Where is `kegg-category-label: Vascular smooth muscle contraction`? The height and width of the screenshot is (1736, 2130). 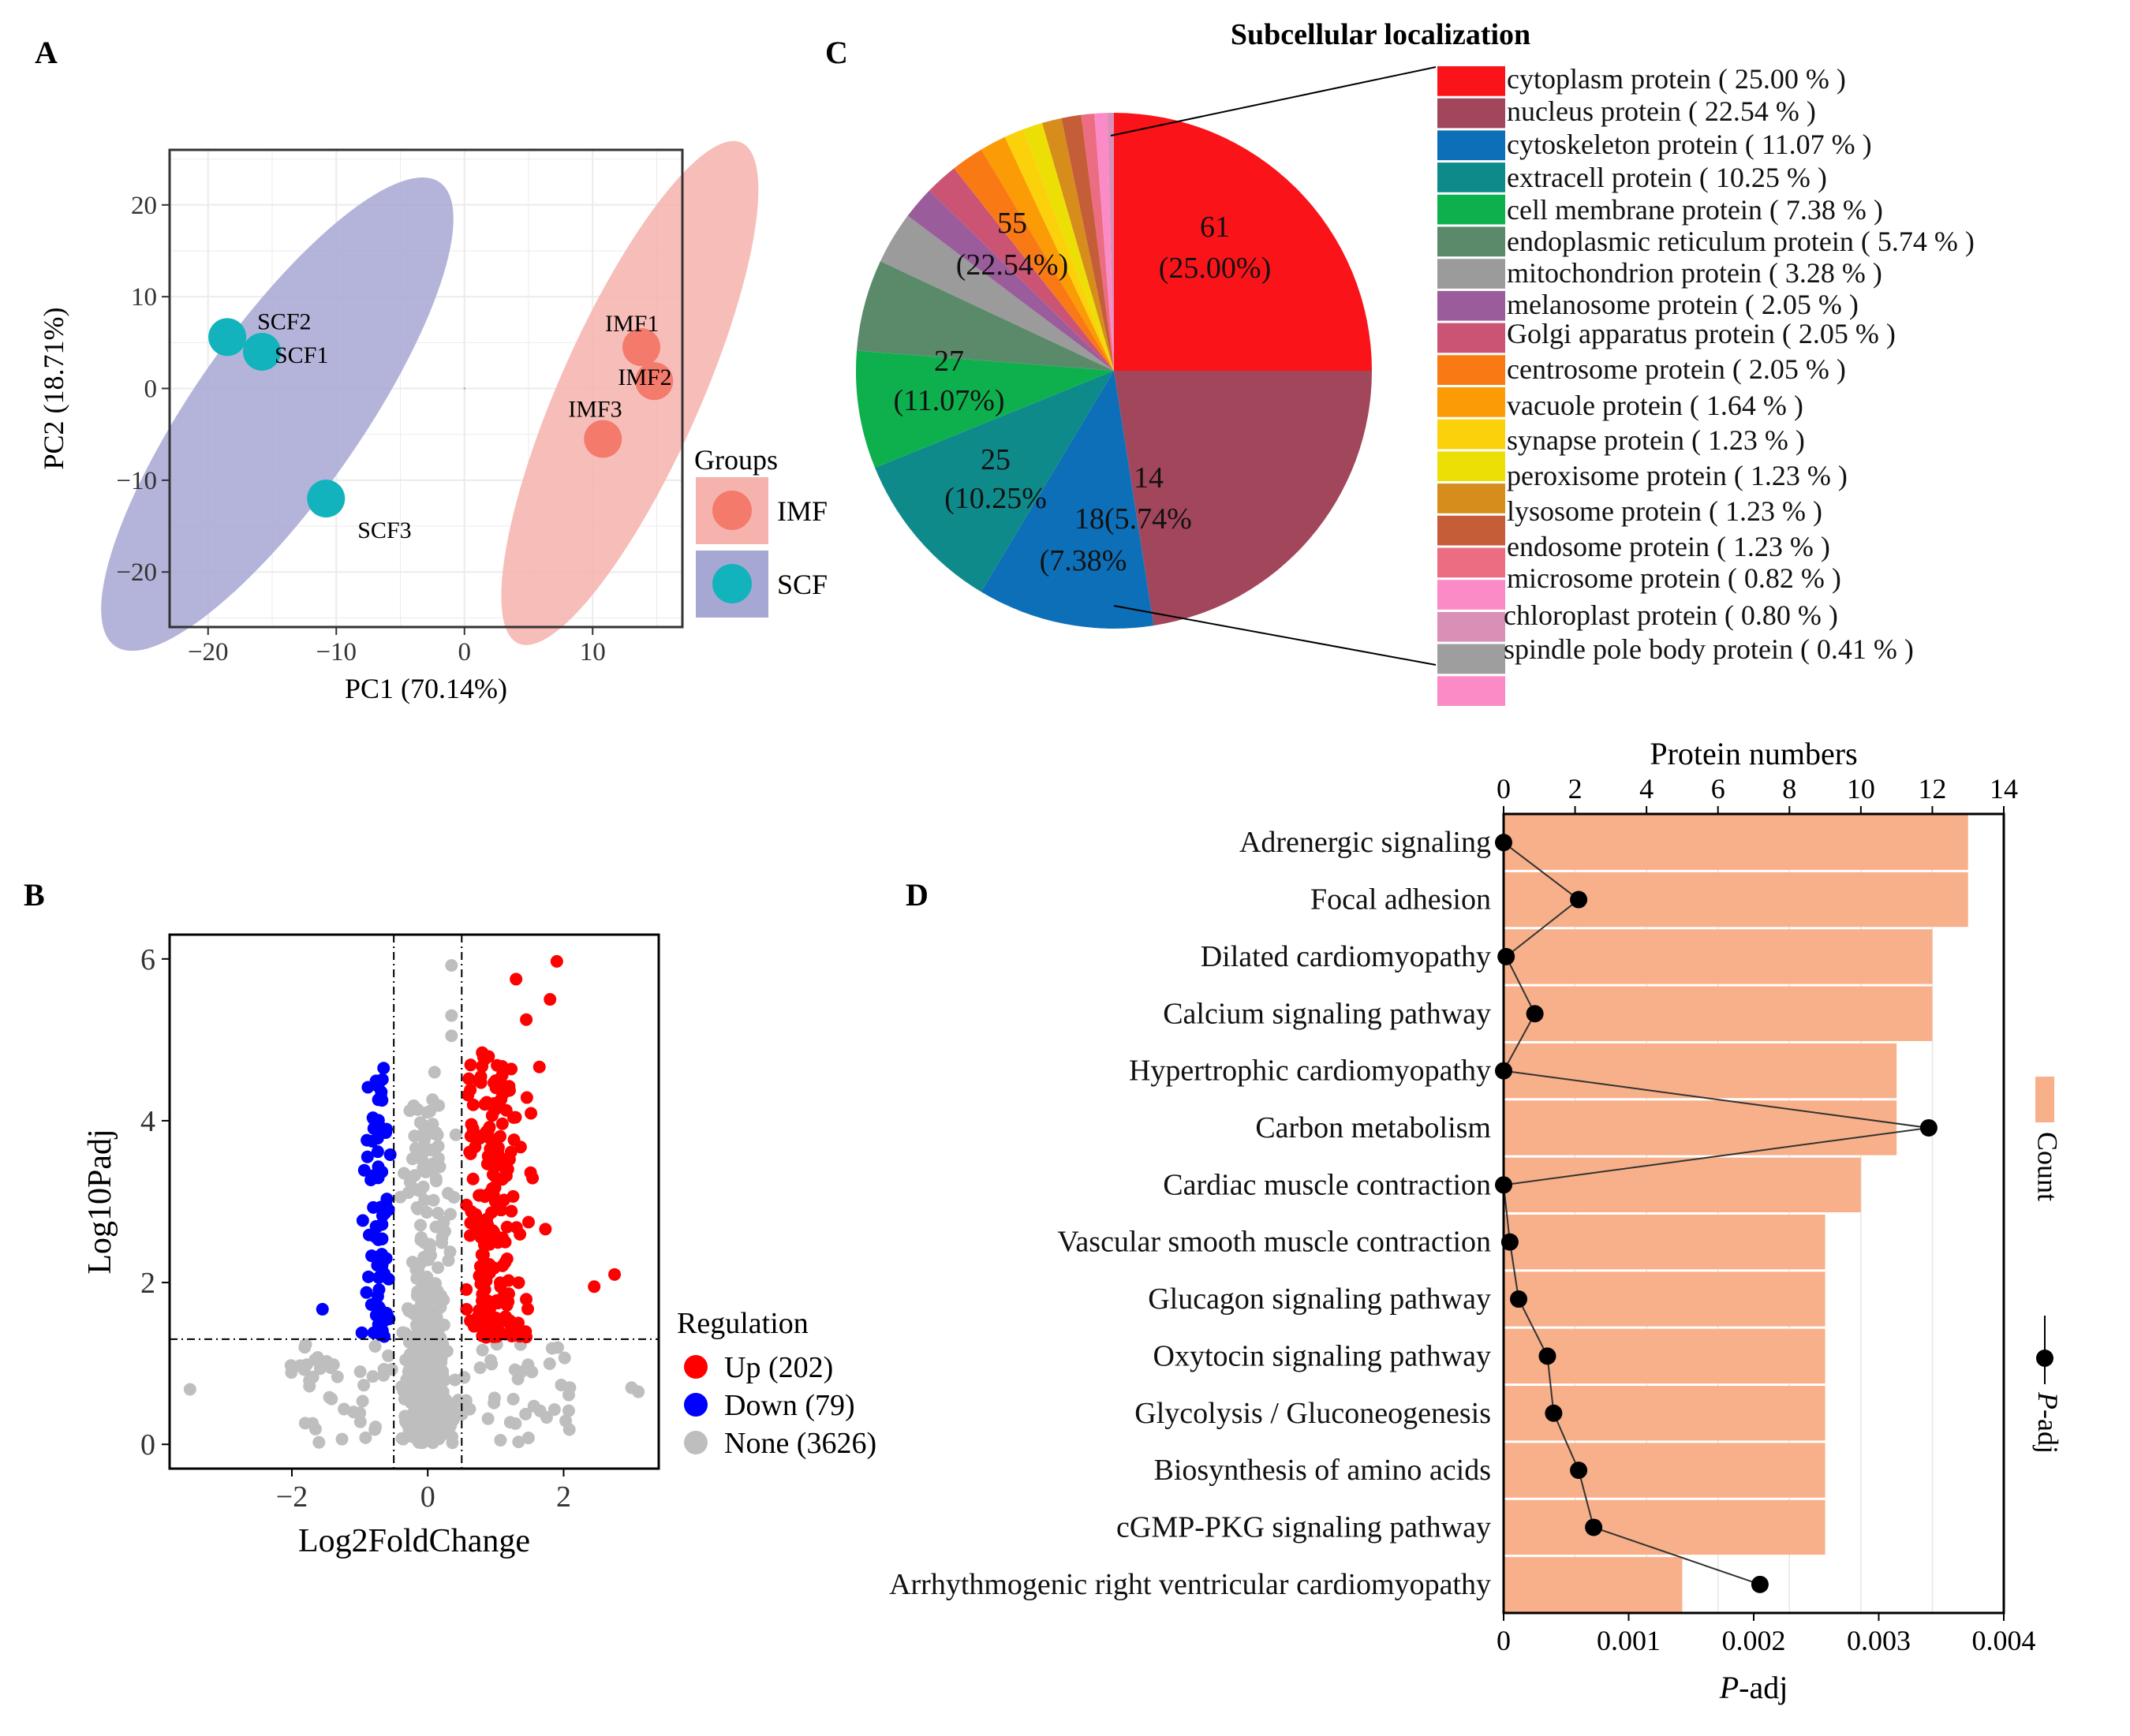 kegg-category-label: Vascular smooth muscle contraction is located at coordinates (1274, 1242).